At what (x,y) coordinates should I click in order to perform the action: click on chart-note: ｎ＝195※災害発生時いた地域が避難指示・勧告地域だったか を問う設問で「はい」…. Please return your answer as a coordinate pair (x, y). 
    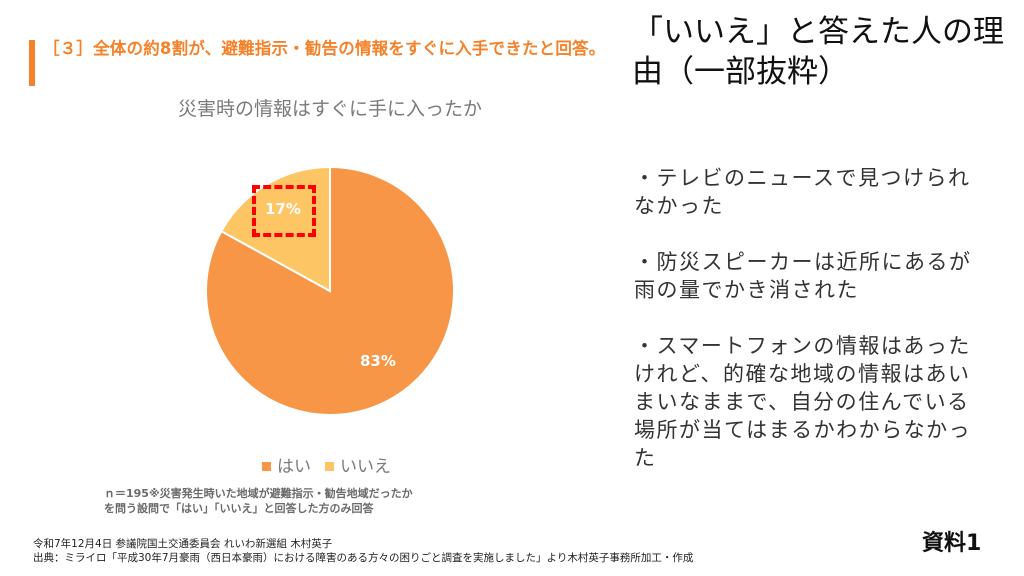
    Looking at the image, I should click on (324, 501).